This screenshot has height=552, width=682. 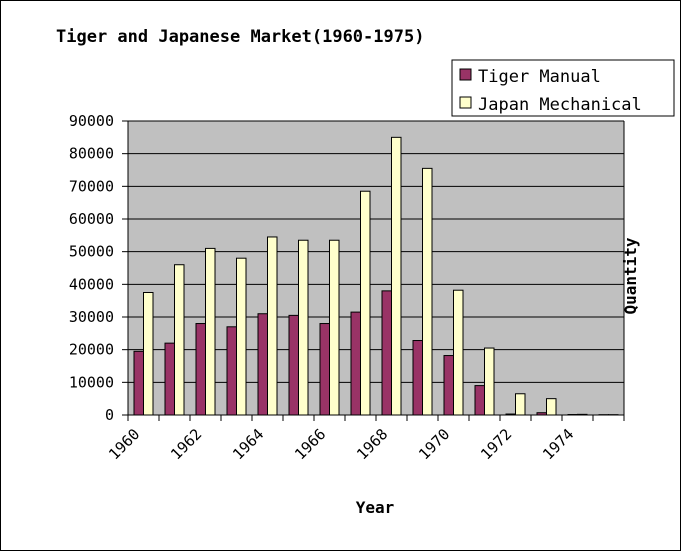 I want to click on bar-tiger-manual-1962, so click(x=200, y=369).